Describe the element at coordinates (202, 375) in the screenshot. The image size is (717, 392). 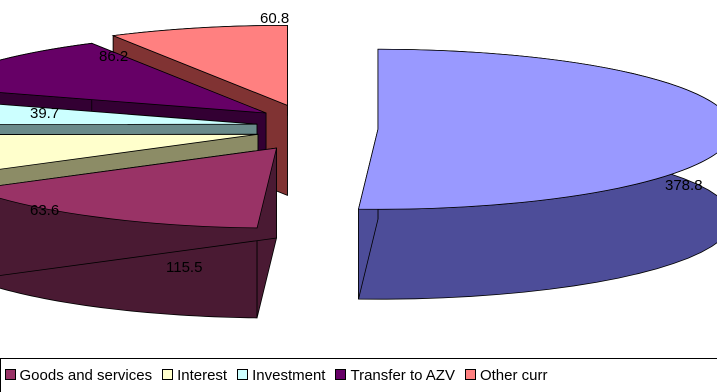
I see `legend-label: Interest` at that location.